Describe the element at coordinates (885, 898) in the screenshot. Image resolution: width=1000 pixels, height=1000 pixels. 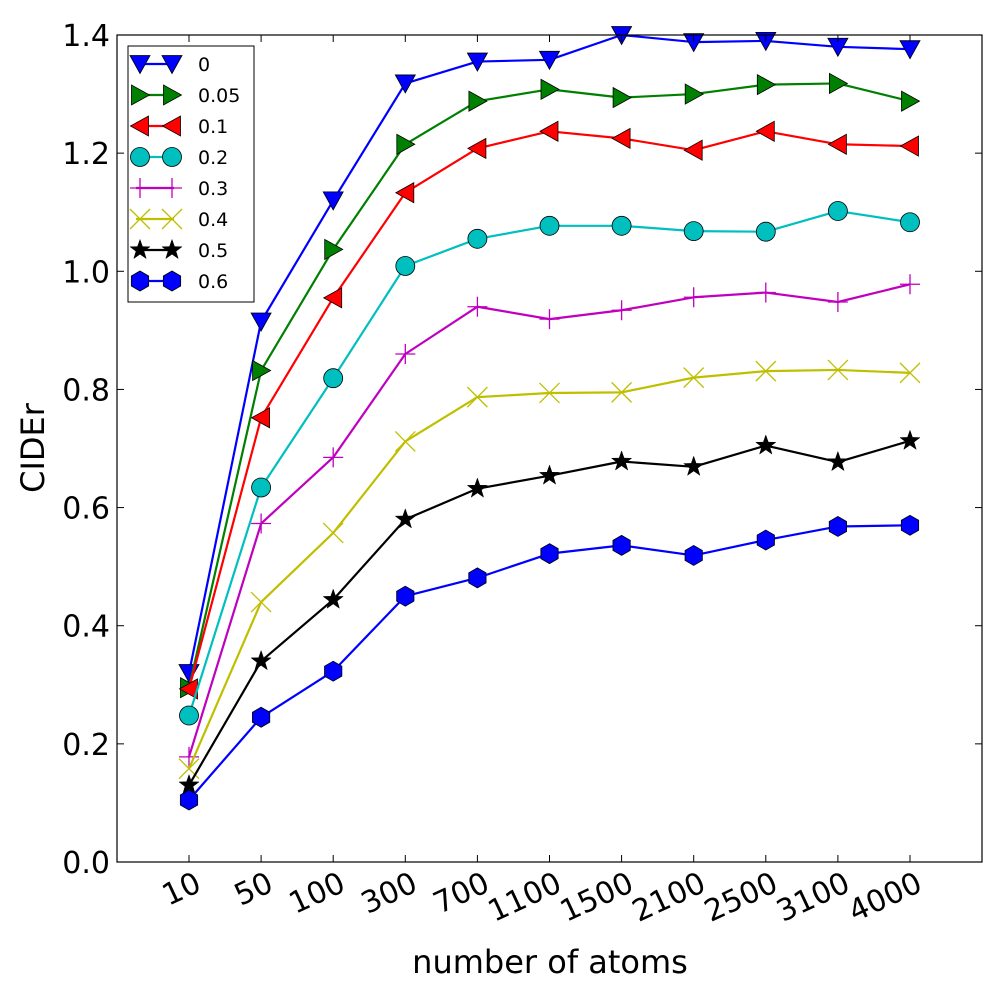
I see `x-tick-label: 4000` at that location.